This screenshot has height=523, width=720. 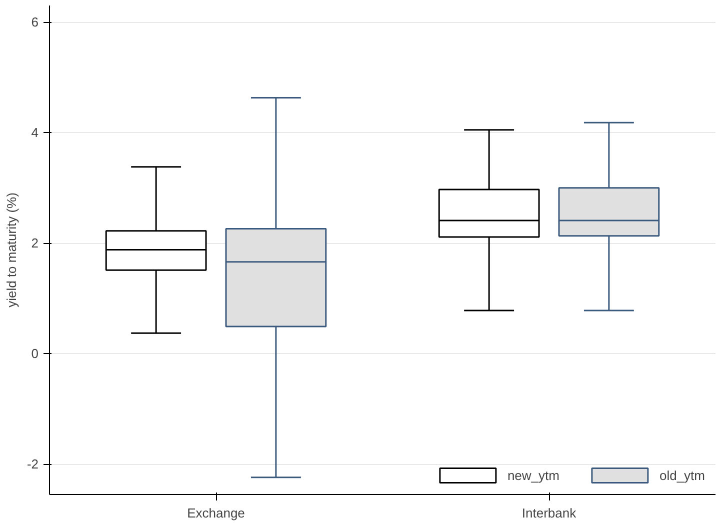 I want to click on y-tick-label: 6, so click(x=35, y=22).